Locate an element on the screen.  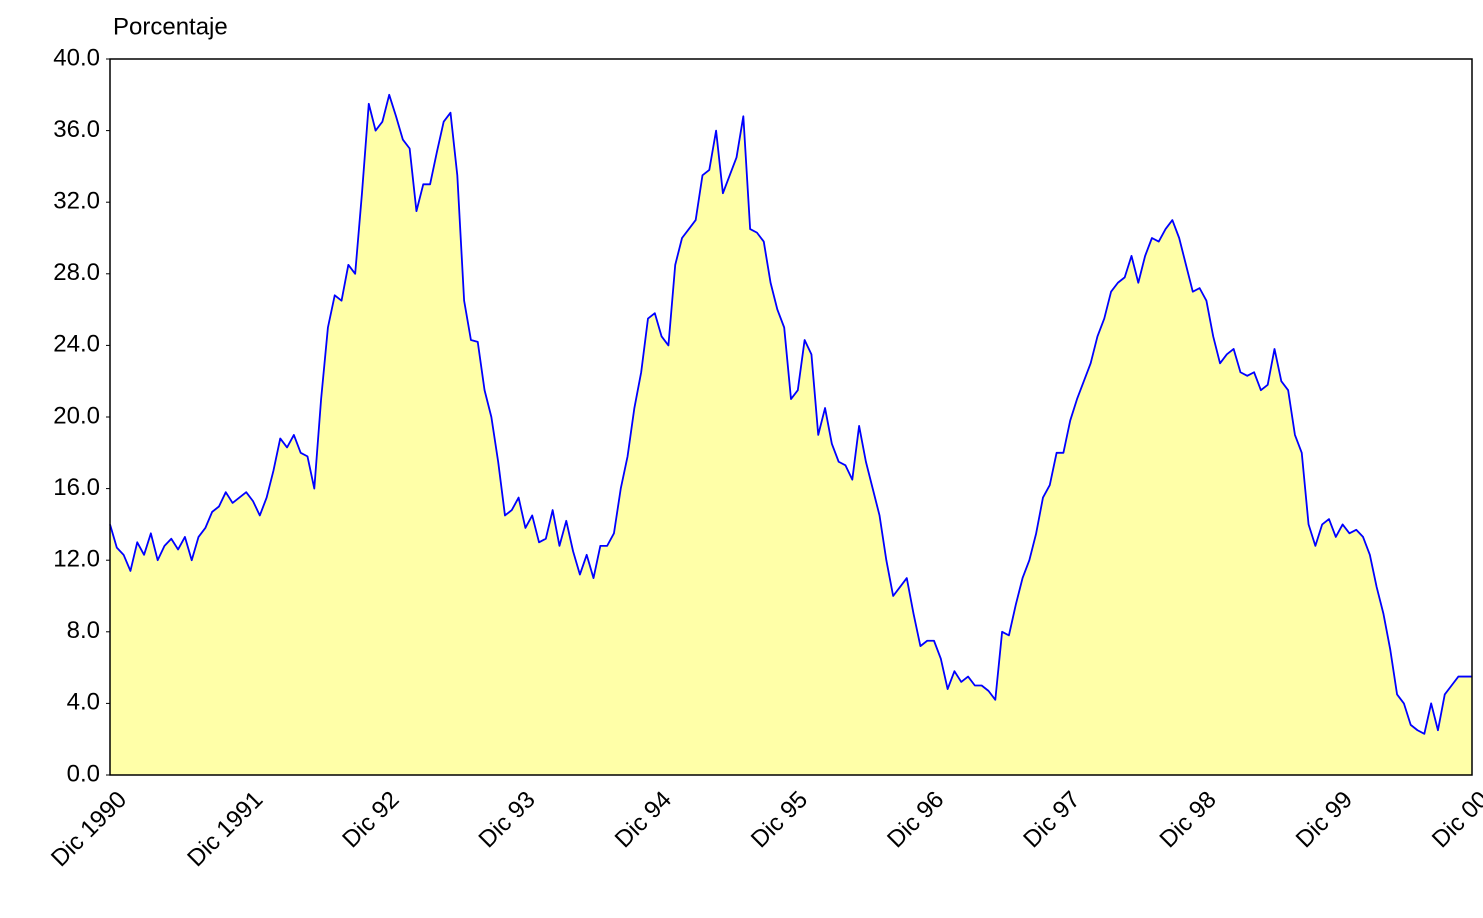
y-tick-label: 36.0 is located at coordinates (76, 129).